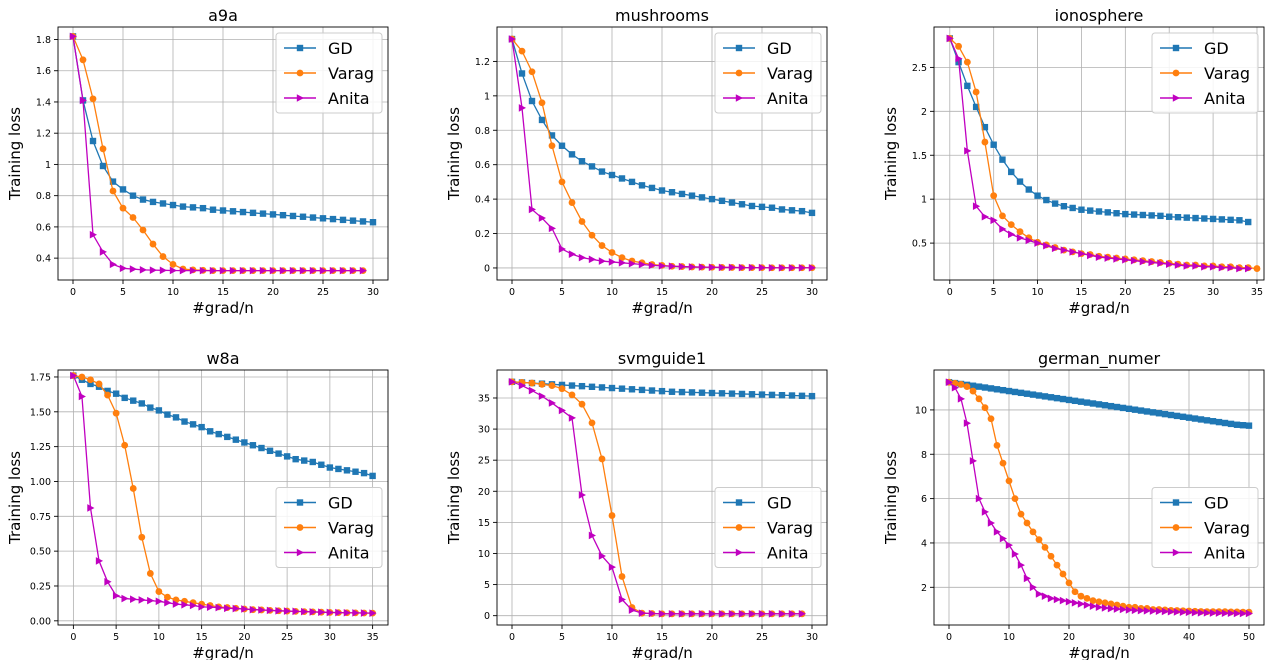 The image size is (1276, 660). Describe the element at coordinates (1099, 497) in the screenshot. I see `axes-frame` at that location.